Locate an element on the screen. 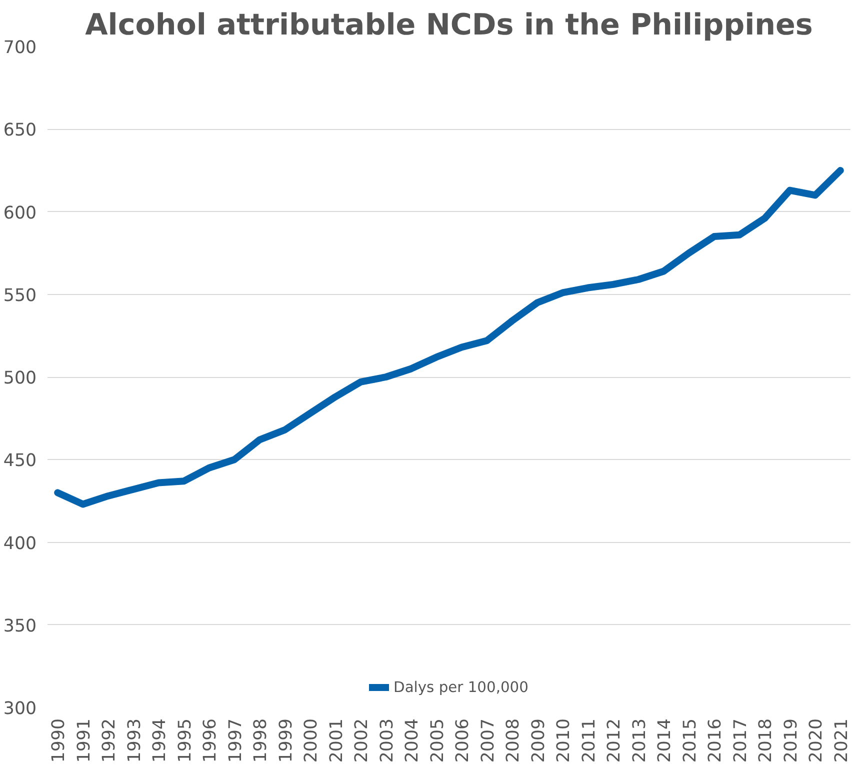 This screenshot has width=859, height=770. x-tick-label: 2002 is located at coordinates (362, 740).